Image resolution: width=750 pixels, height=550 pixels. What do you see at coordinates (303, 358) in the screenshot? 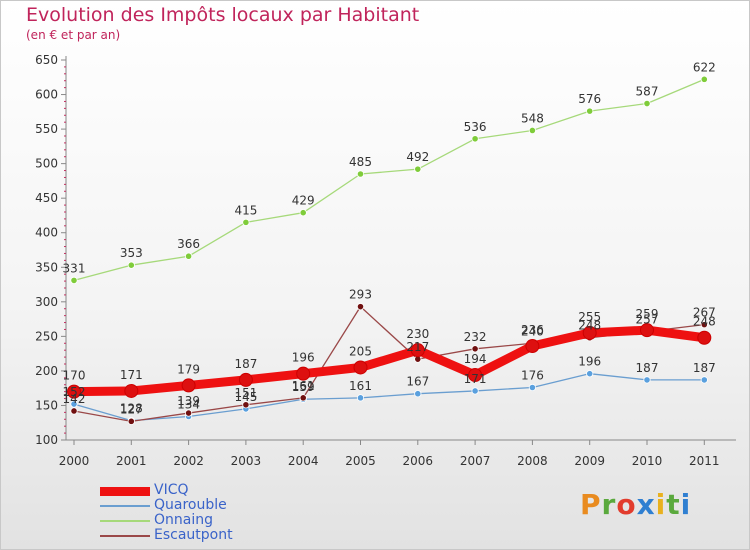
I see `data-label-vicq: 196` at bounding box center [303, 358].